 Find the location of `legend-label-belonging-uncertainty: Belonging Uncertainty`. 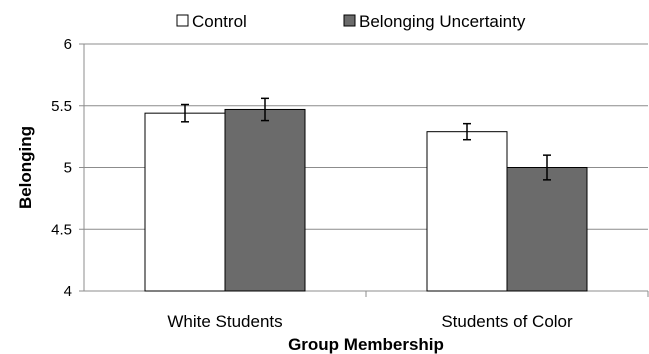

legend-label-belonging-uncertainty: Belonging Uncertainty is located at coordinates (442, 21).